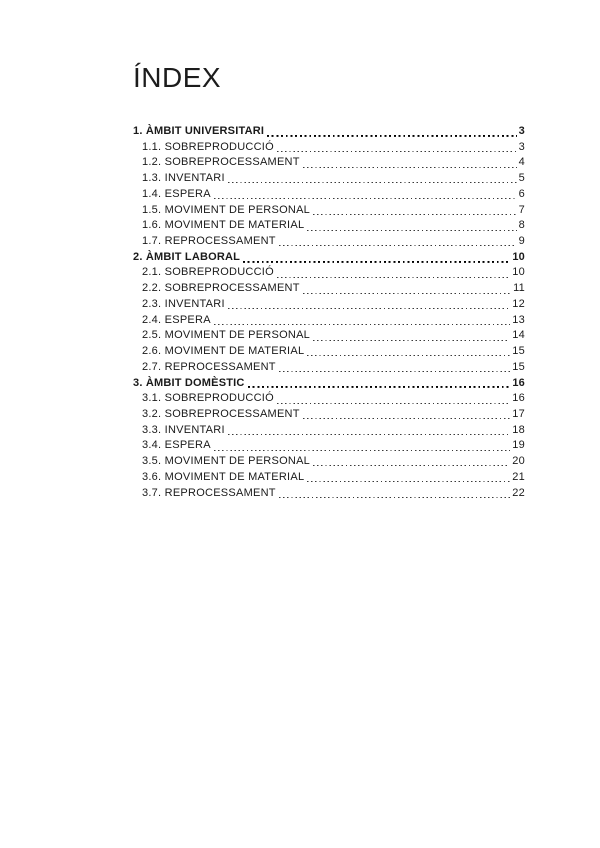 This screenshot has width=600, height=848. Describe the element at coordinates (177, 77) in the screenshot. I see `page-title: ÍNDEX` at that location.